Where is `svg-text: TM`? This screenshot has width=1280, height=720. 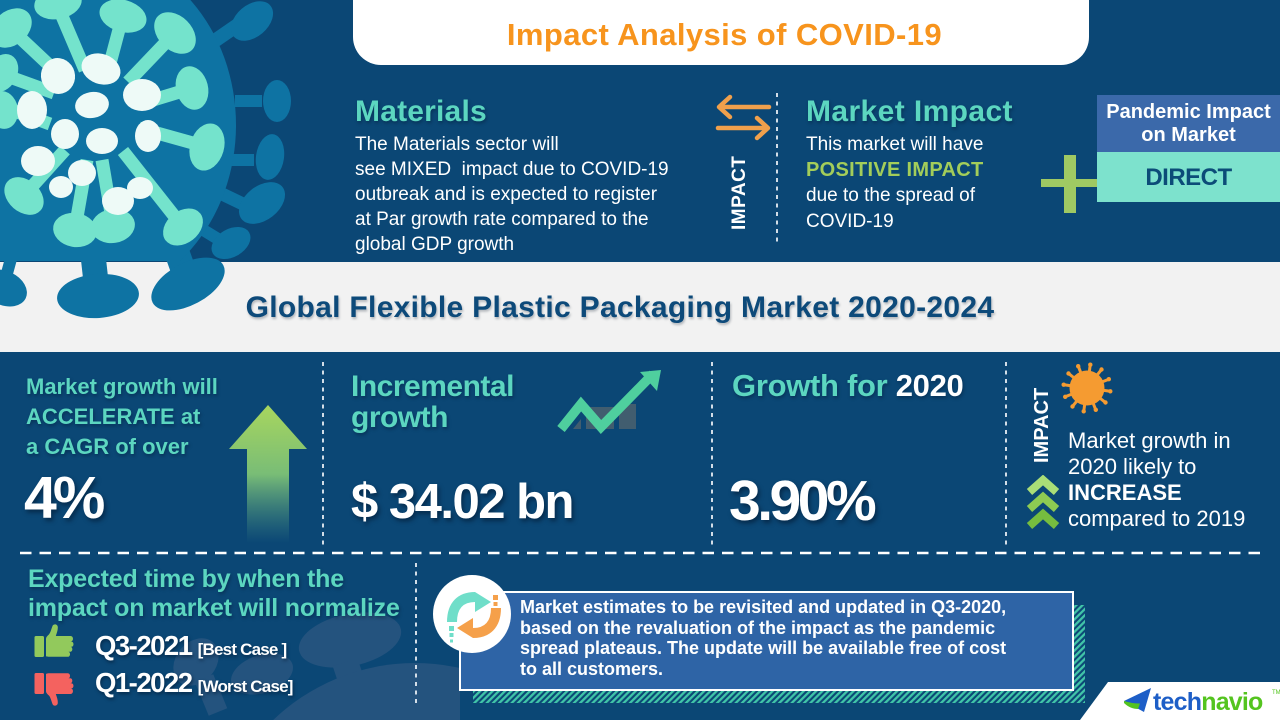
svg-text: TM is located at coordinates (1276, 693).